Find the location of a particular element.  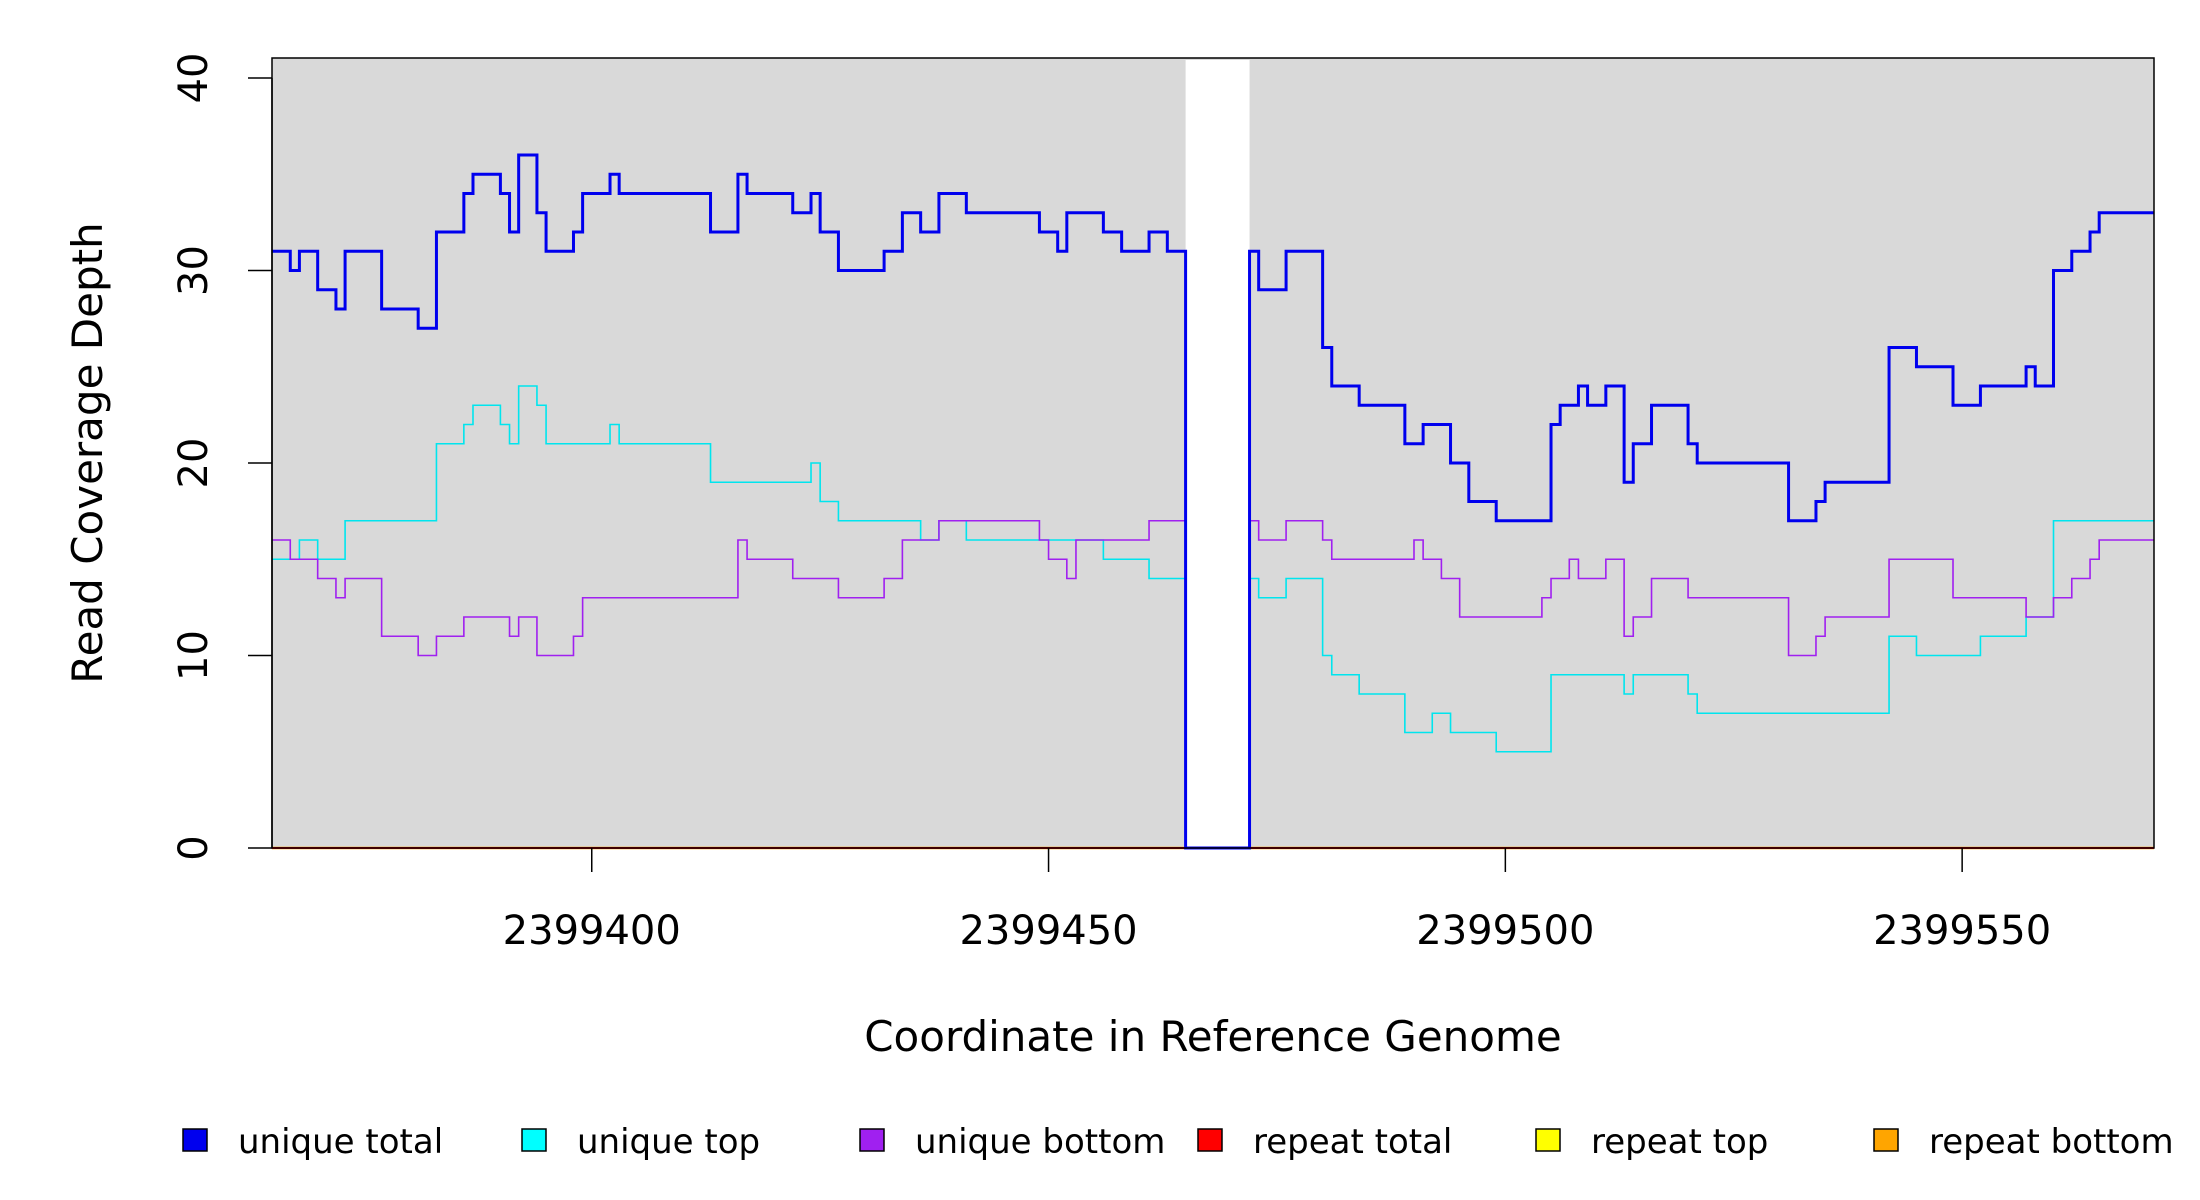

y-axis: 0 10 20 30 40 is located at coordinates (222, 457).